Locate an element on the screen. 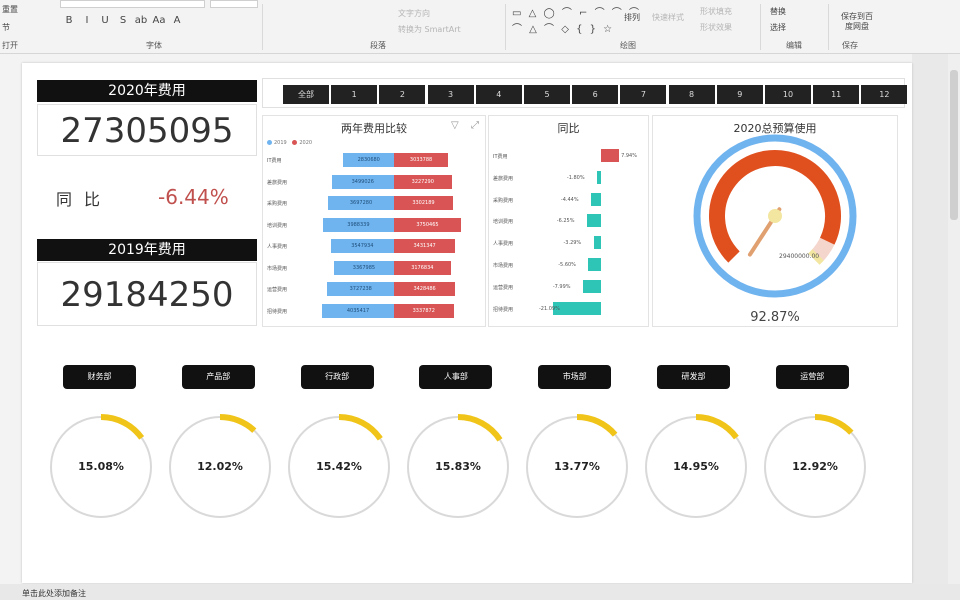 The image size is (960, 600). department-ring: 15.83% is located at coordinates (458, 467).